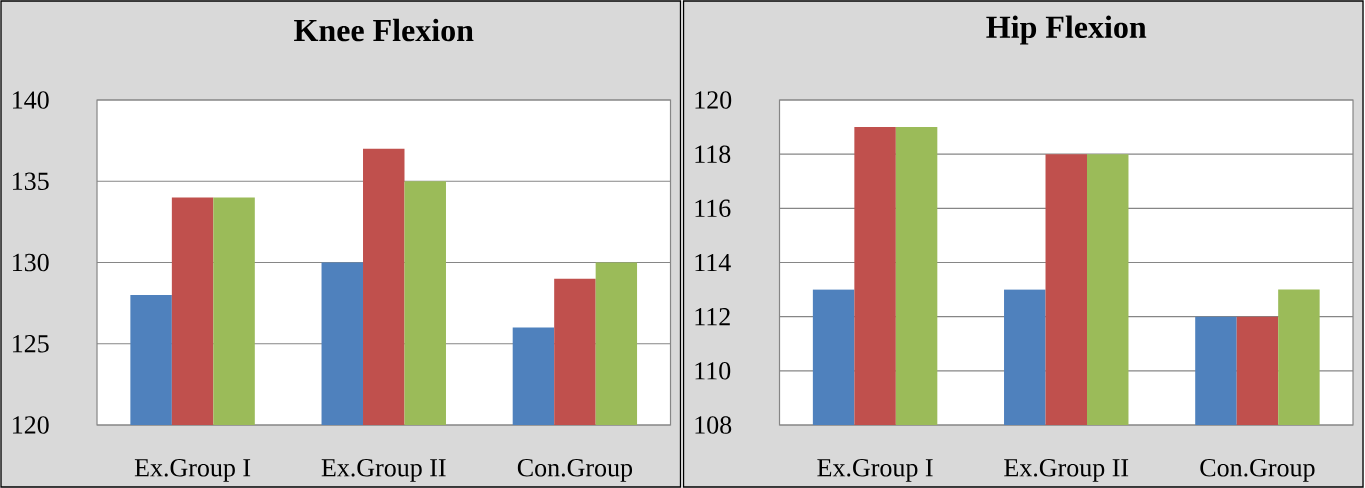 The height and width of the screenshot is (488, 1365). I want to click on chart-title: Hip Flexion, so click(1066, 30).